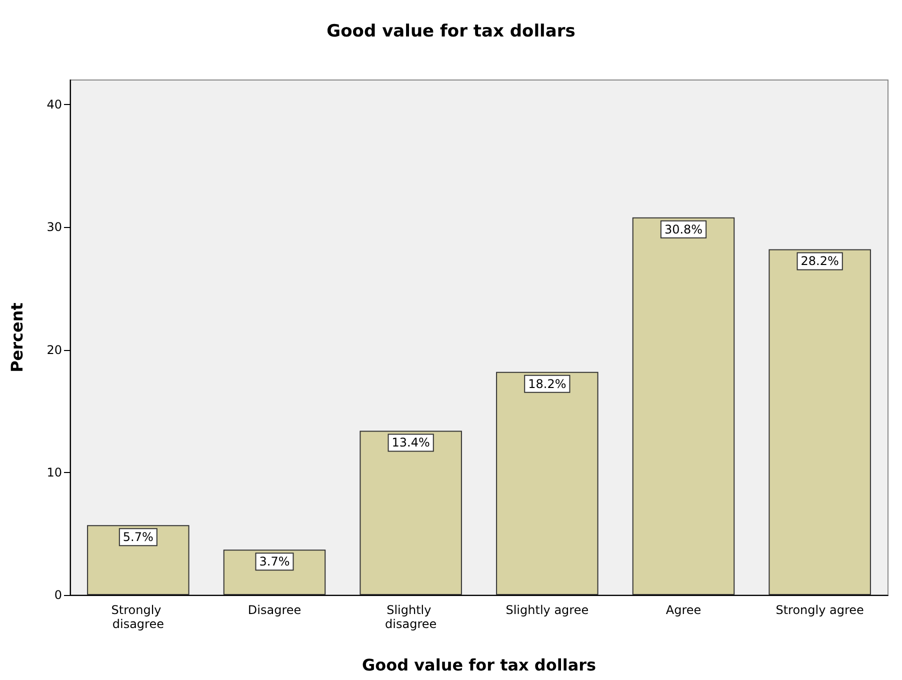 The image size is (902, 680). Describe the element at coordinates (274, 561) in the screenshot. I see `data-label: 3.7%` at that location.